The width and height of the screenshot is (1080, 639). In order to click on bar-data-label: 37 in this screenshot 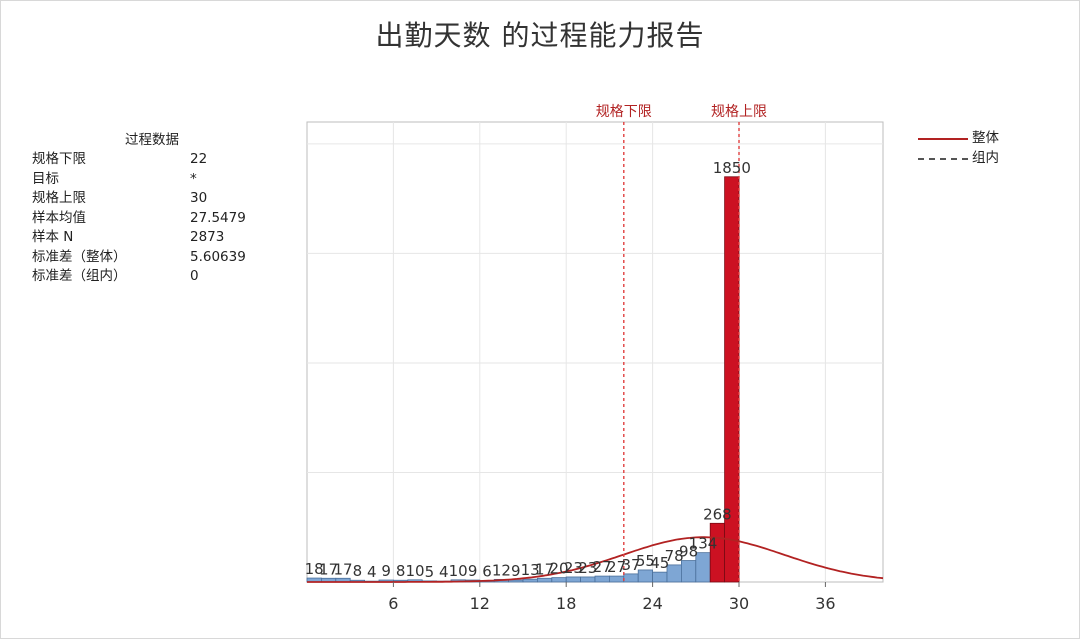, I will do `click(630, 565)`.